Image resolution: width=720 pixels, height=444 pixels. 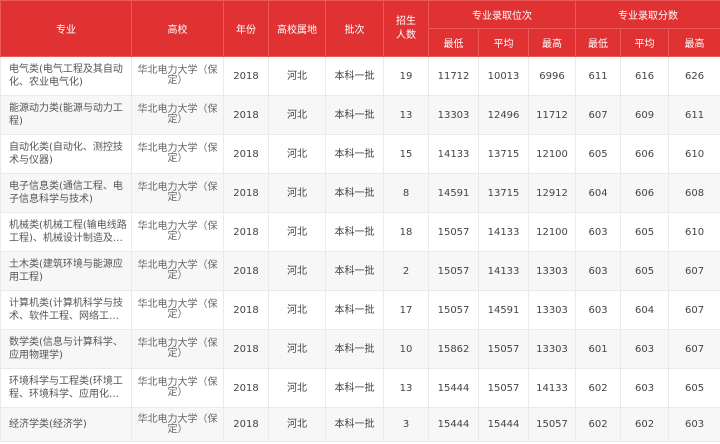 I want to click on rank-max-text: 12912, so click(x=552, y=193).